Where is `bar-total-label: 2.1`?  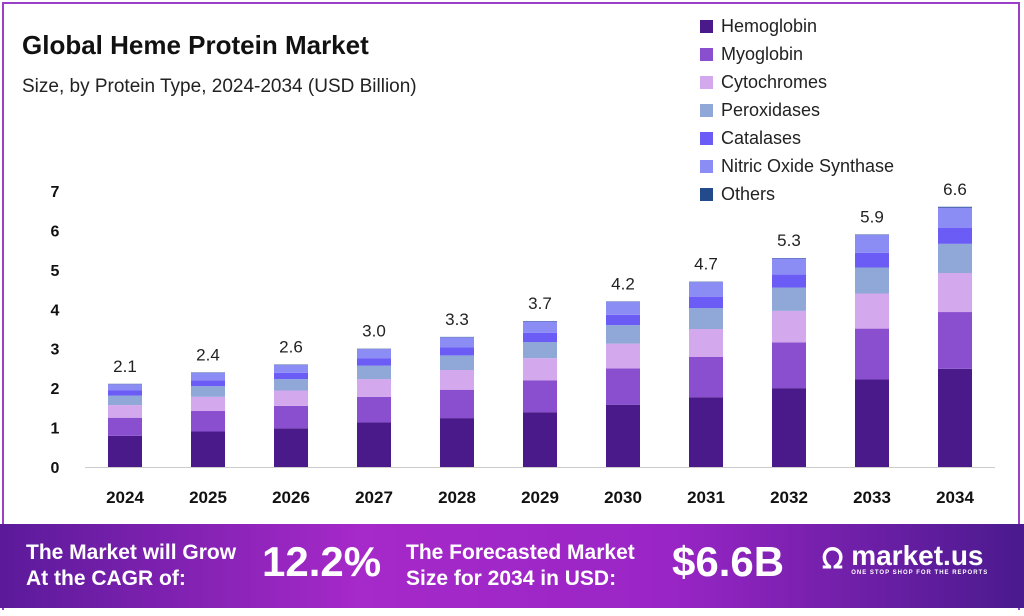 bar-total-label: 2.1 is located at coordinates (125, 366).